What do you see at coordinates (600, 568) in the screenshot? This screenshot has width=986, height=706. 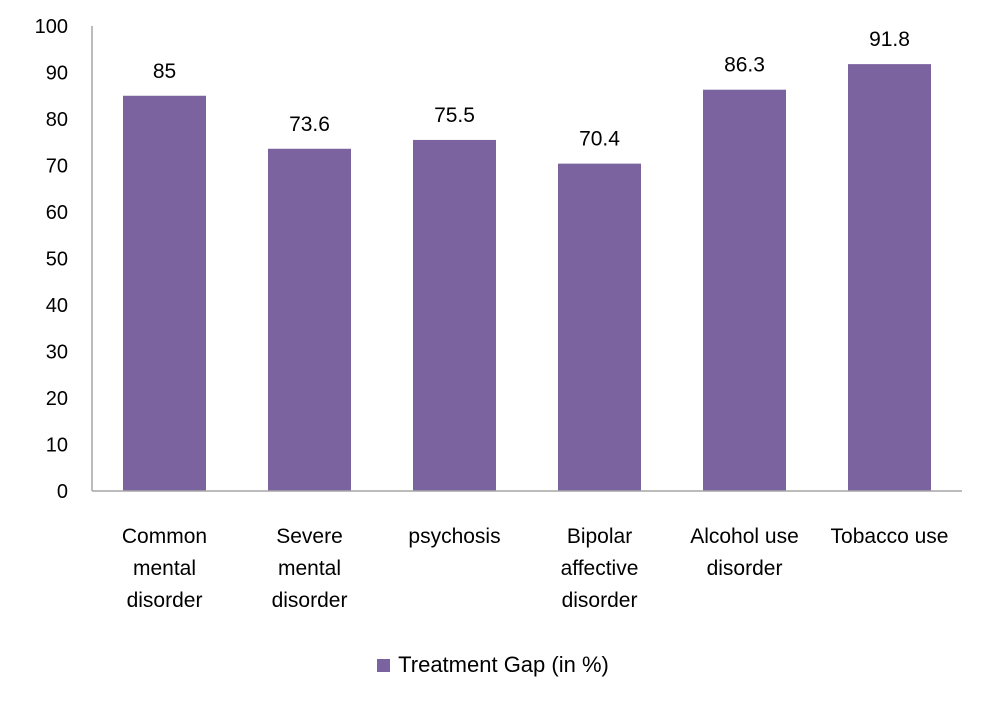 I see `x-tick-label: Bipolar affective disorder` at bounding box center [600, 568].